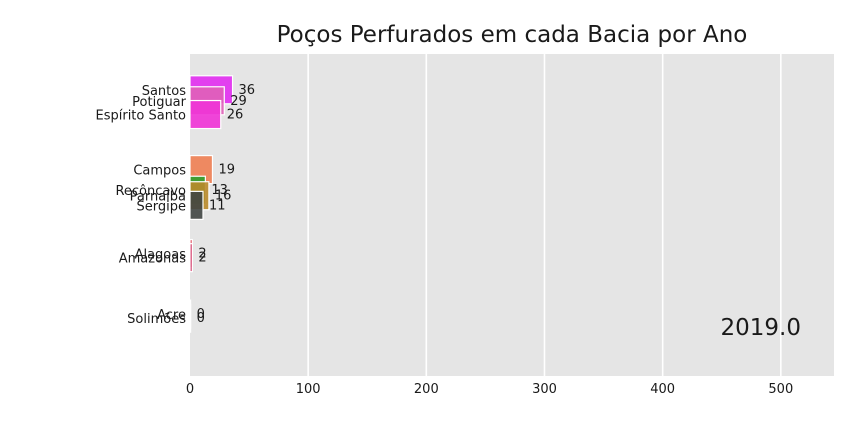 This screenshot has width=860, height=432. Describe the element at coordinates (780, 389) in the screenshot. I see `x-tick-label: 500` at that location.